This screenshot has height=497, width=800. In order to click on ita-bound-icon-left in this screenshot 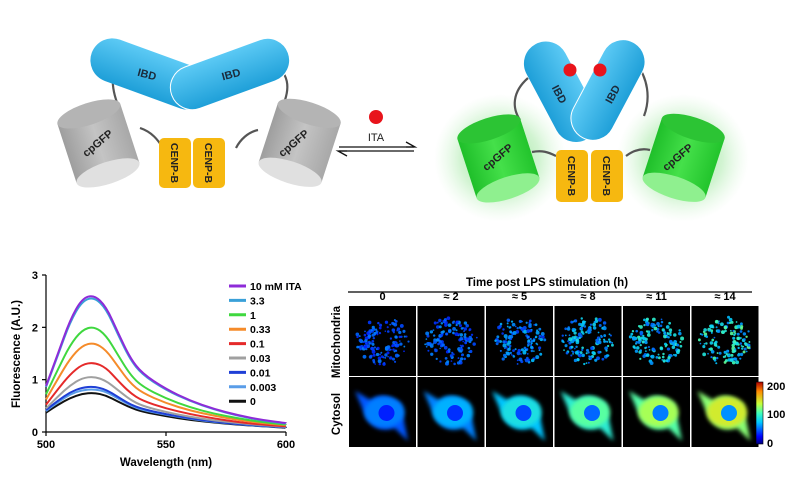, I will do `click(570, 70)`.